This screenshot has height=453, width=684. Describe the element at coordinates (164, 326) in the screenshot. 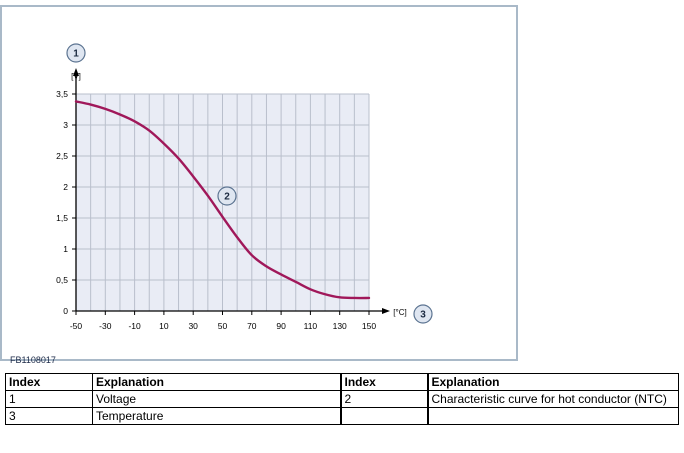

I see `x-tick-label: 10` at that location.